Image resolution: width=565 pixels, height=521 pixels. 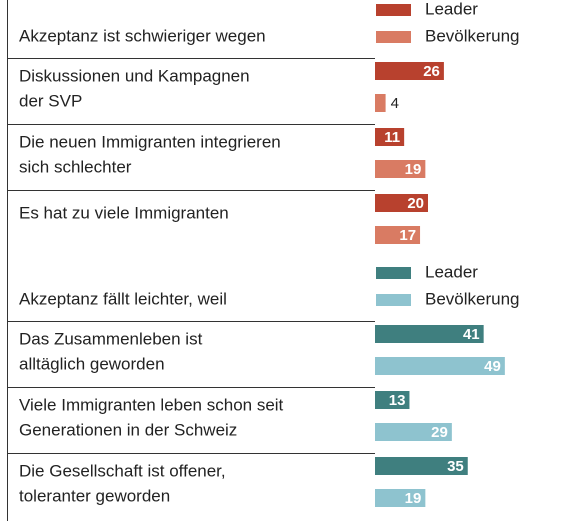 I want to click on section-title: Akzeptanz ist schwieriger wegen, so click(x=142, y=35).